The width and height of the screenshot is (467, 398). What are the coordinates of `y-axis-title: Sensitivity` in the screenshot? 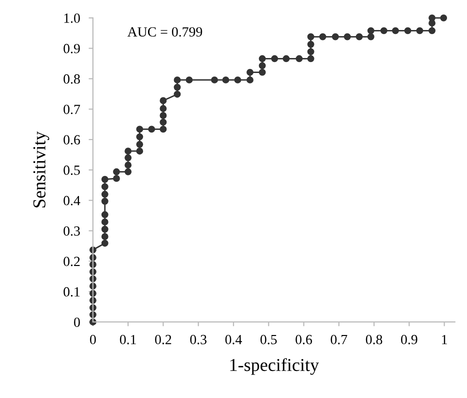 It's located at (41, 169).